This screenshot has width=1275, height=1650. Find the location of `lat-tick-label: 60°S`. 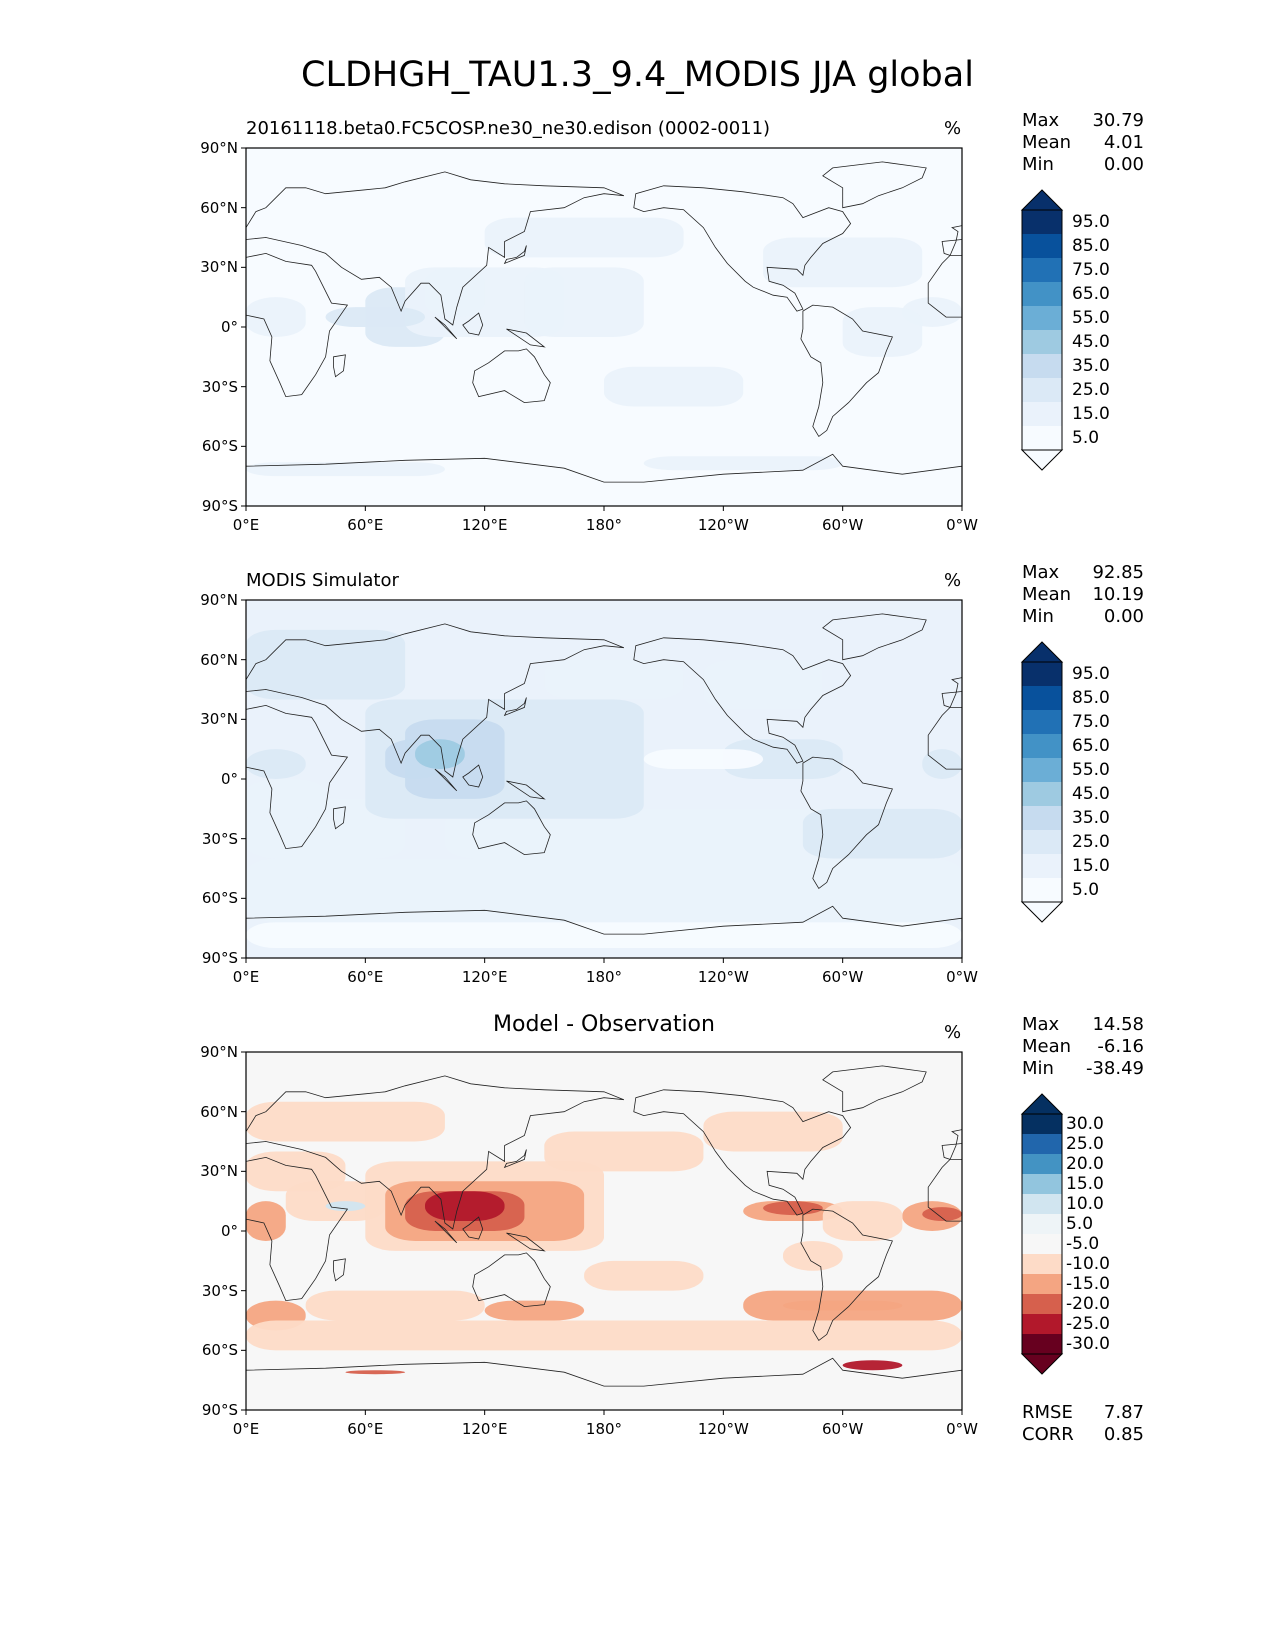

lat-tick-label: 60°S is located at coordinates (219, 446).